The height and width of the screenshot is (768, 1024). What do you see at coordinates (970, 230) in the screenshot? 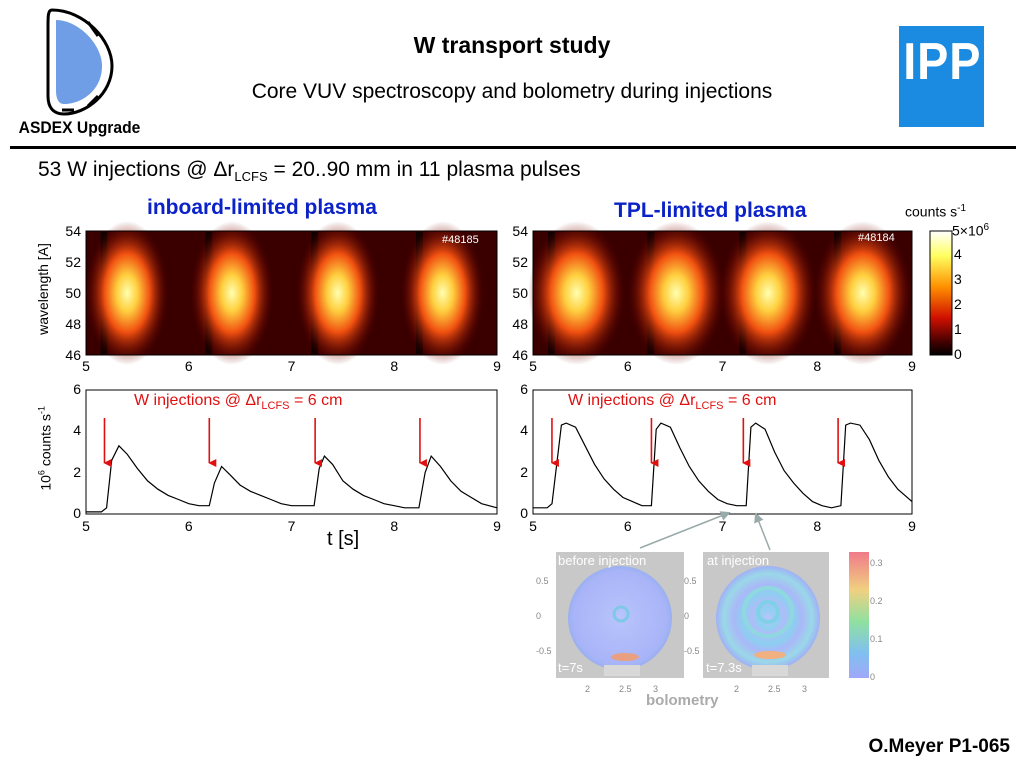
I see `colorbar-top-label: 5×10⁶` at bounding box center [970, 230].